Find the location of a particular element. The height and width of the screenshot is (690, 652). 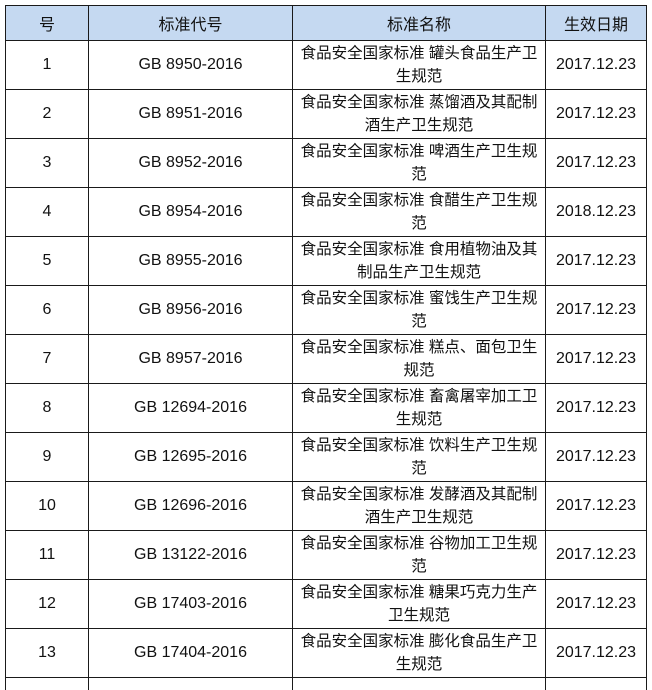

cell-code: GB 12695-2016 is located at coordinates (191, 457).